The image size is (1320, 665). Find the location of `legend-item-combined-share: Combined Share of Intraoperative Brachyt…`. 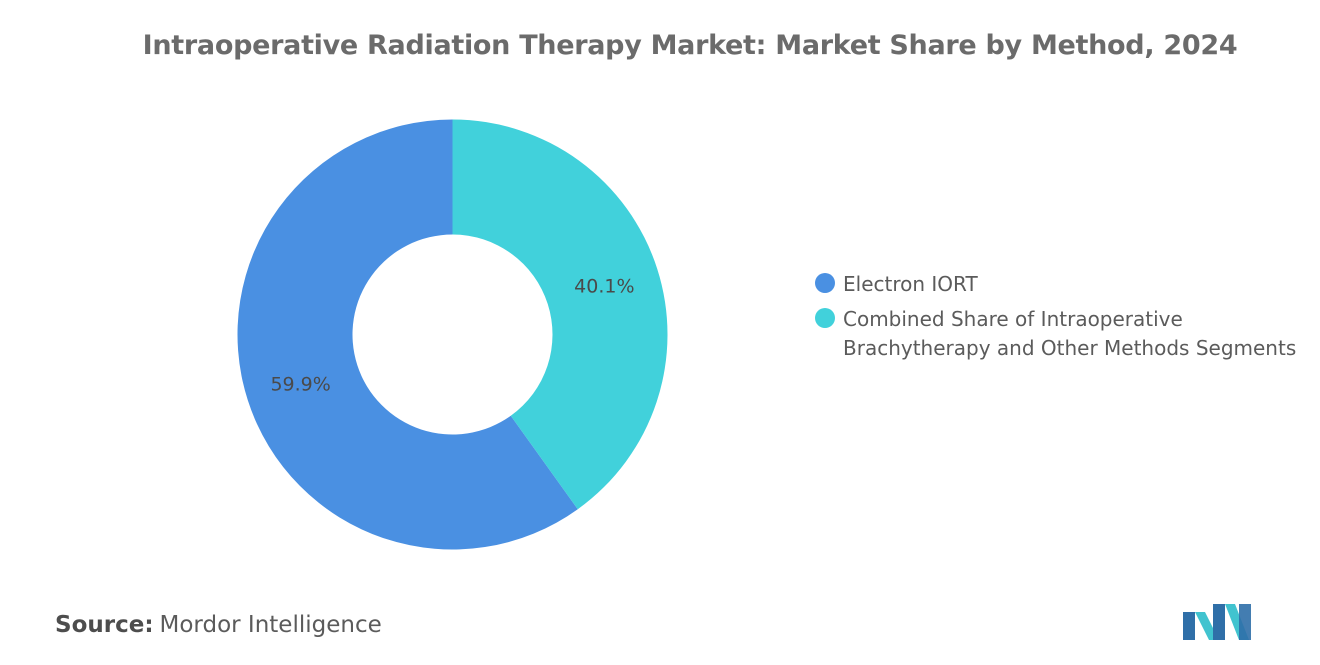

legend-item-combined-share: Combined Share of Intraoperative Brachyt… is located at coordinates (1065, 334).